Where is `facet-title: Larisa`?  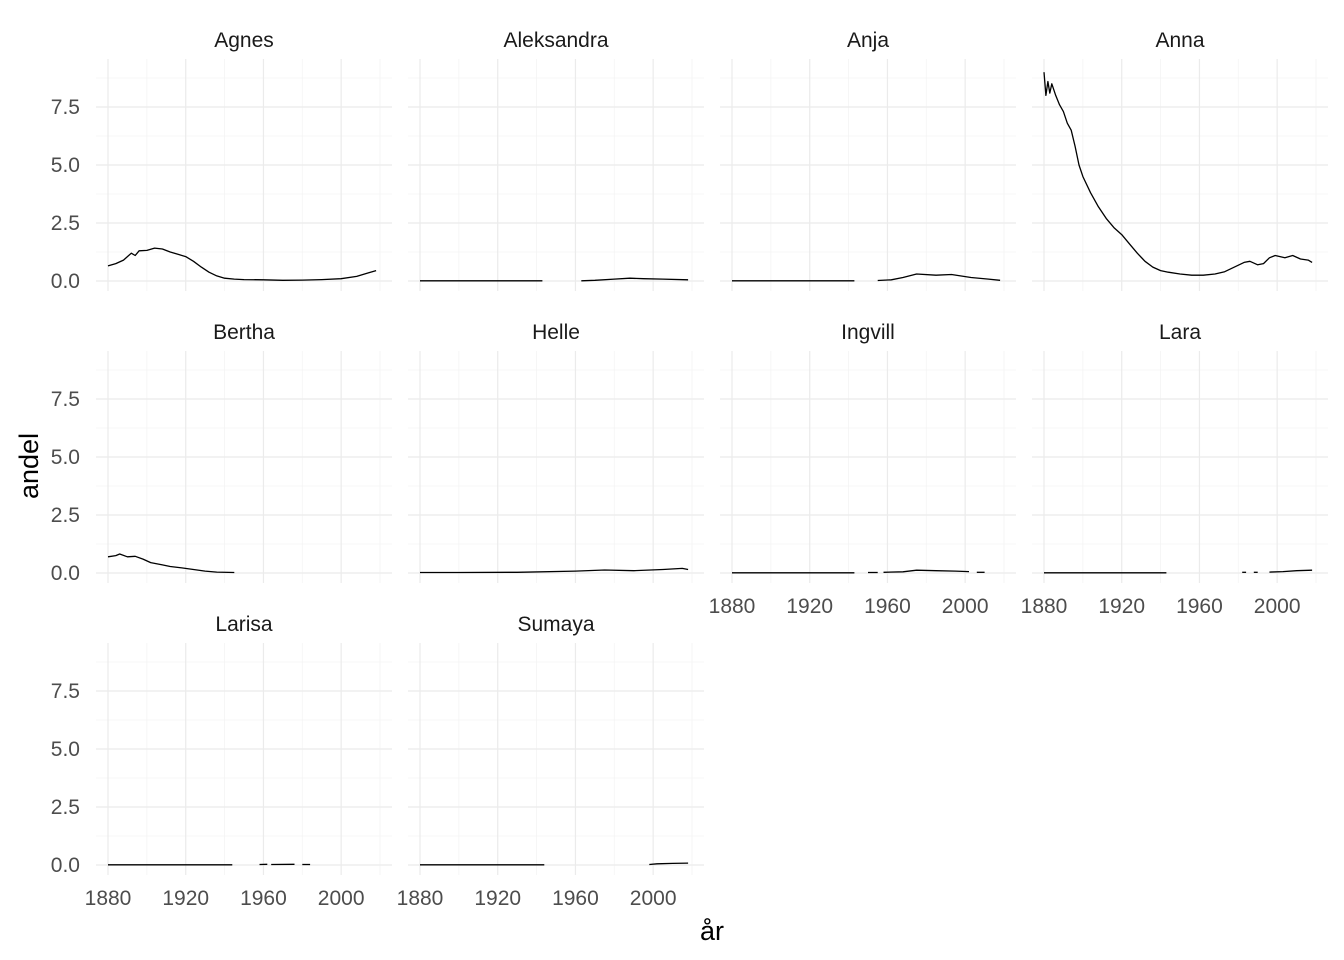
facet-title: Larisa is located at coordinates (244, 624).